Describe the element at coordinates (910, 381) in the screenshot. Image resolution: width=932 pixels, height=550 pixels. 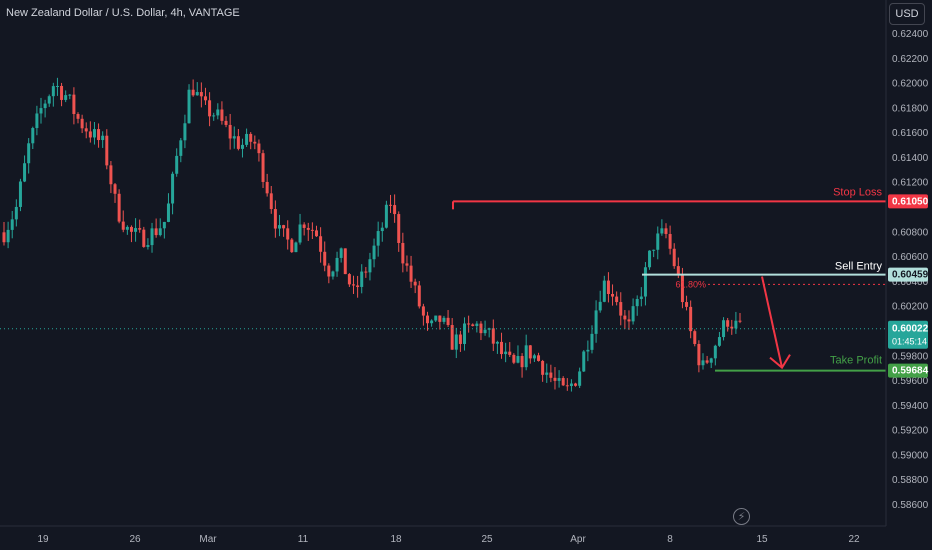
I see `price-tick-label: 0.59600` at that location.